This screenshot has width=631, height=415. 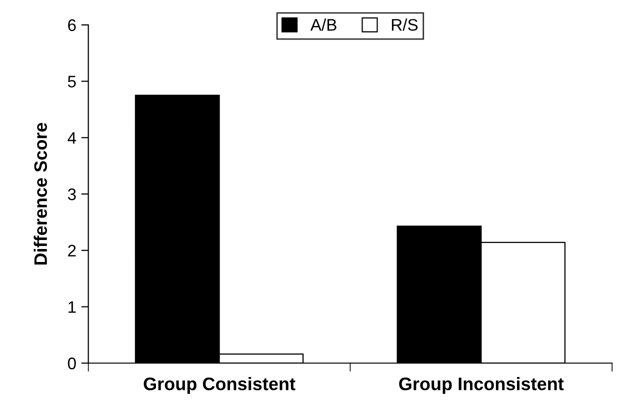 What do you see at coordinates (481, 385) in the screenshot?
I see `x-tick-label: Group Inconsistent` at bounding box center [481, 385].